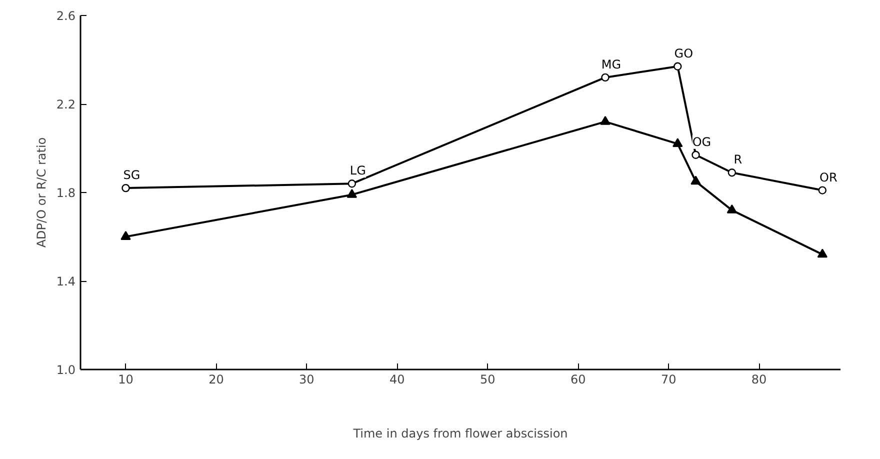  What do you see at coordinates (216, 379) in the screenshot?
I see `x-tick-label: 20` at bounding box center [216, 379].